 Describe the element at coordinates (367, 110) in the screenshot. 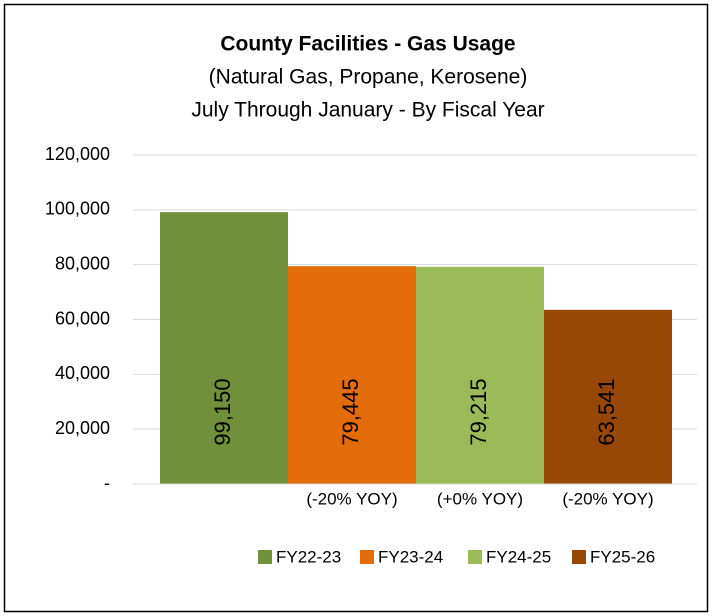

I see `chart-subtitle: July Through January - By Fiscal Year` at that location.